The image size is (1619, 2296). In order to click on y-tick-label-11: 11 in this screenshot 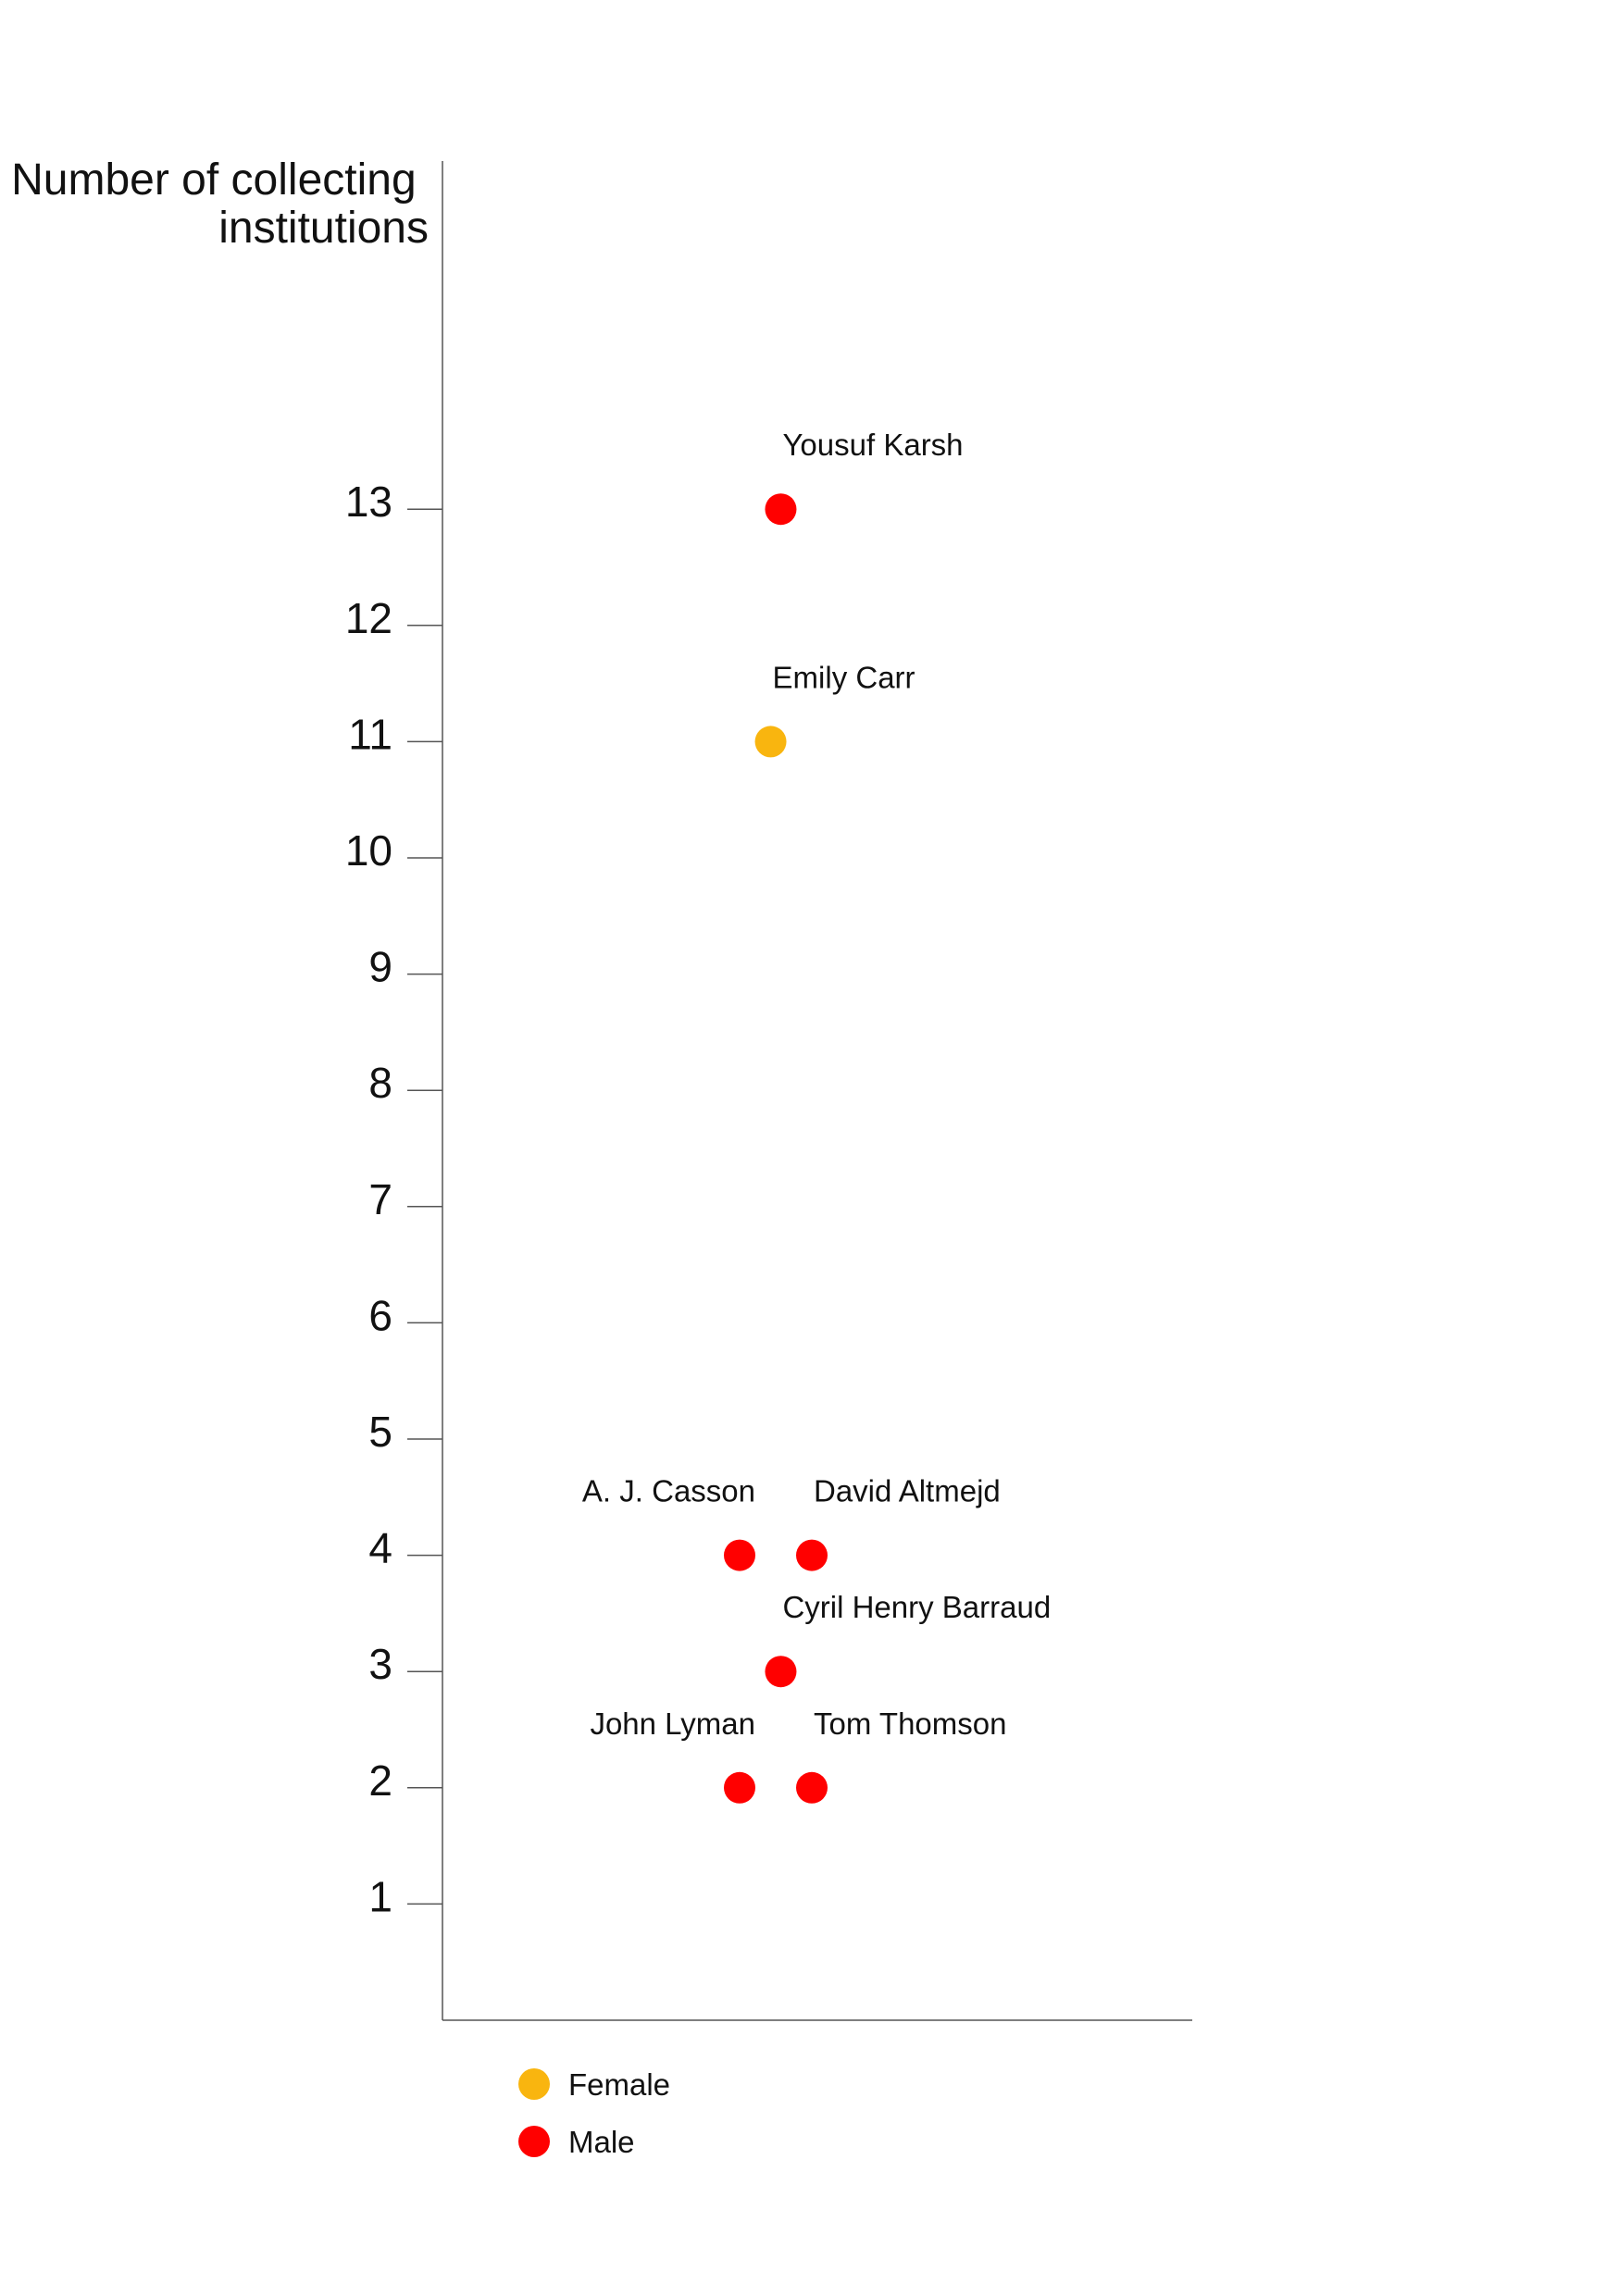, I will do `click(370, 734)`.